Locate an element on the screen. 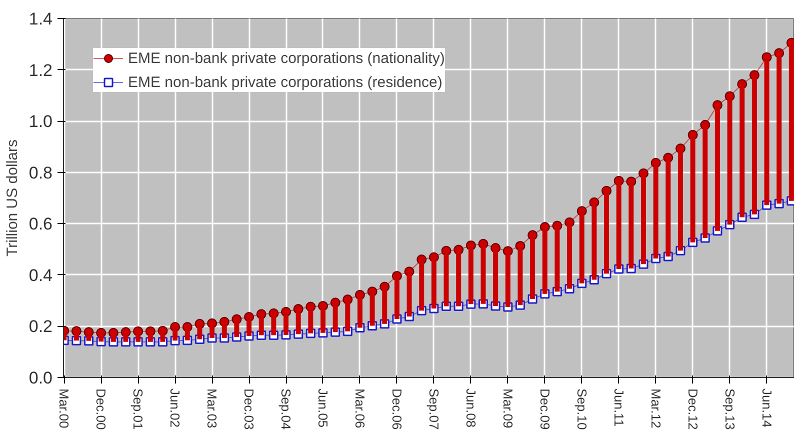 Image resolution: width=794 pixels, height=432 pixels. y-tick-label: 0.2 is located at coordinates (40, 326).